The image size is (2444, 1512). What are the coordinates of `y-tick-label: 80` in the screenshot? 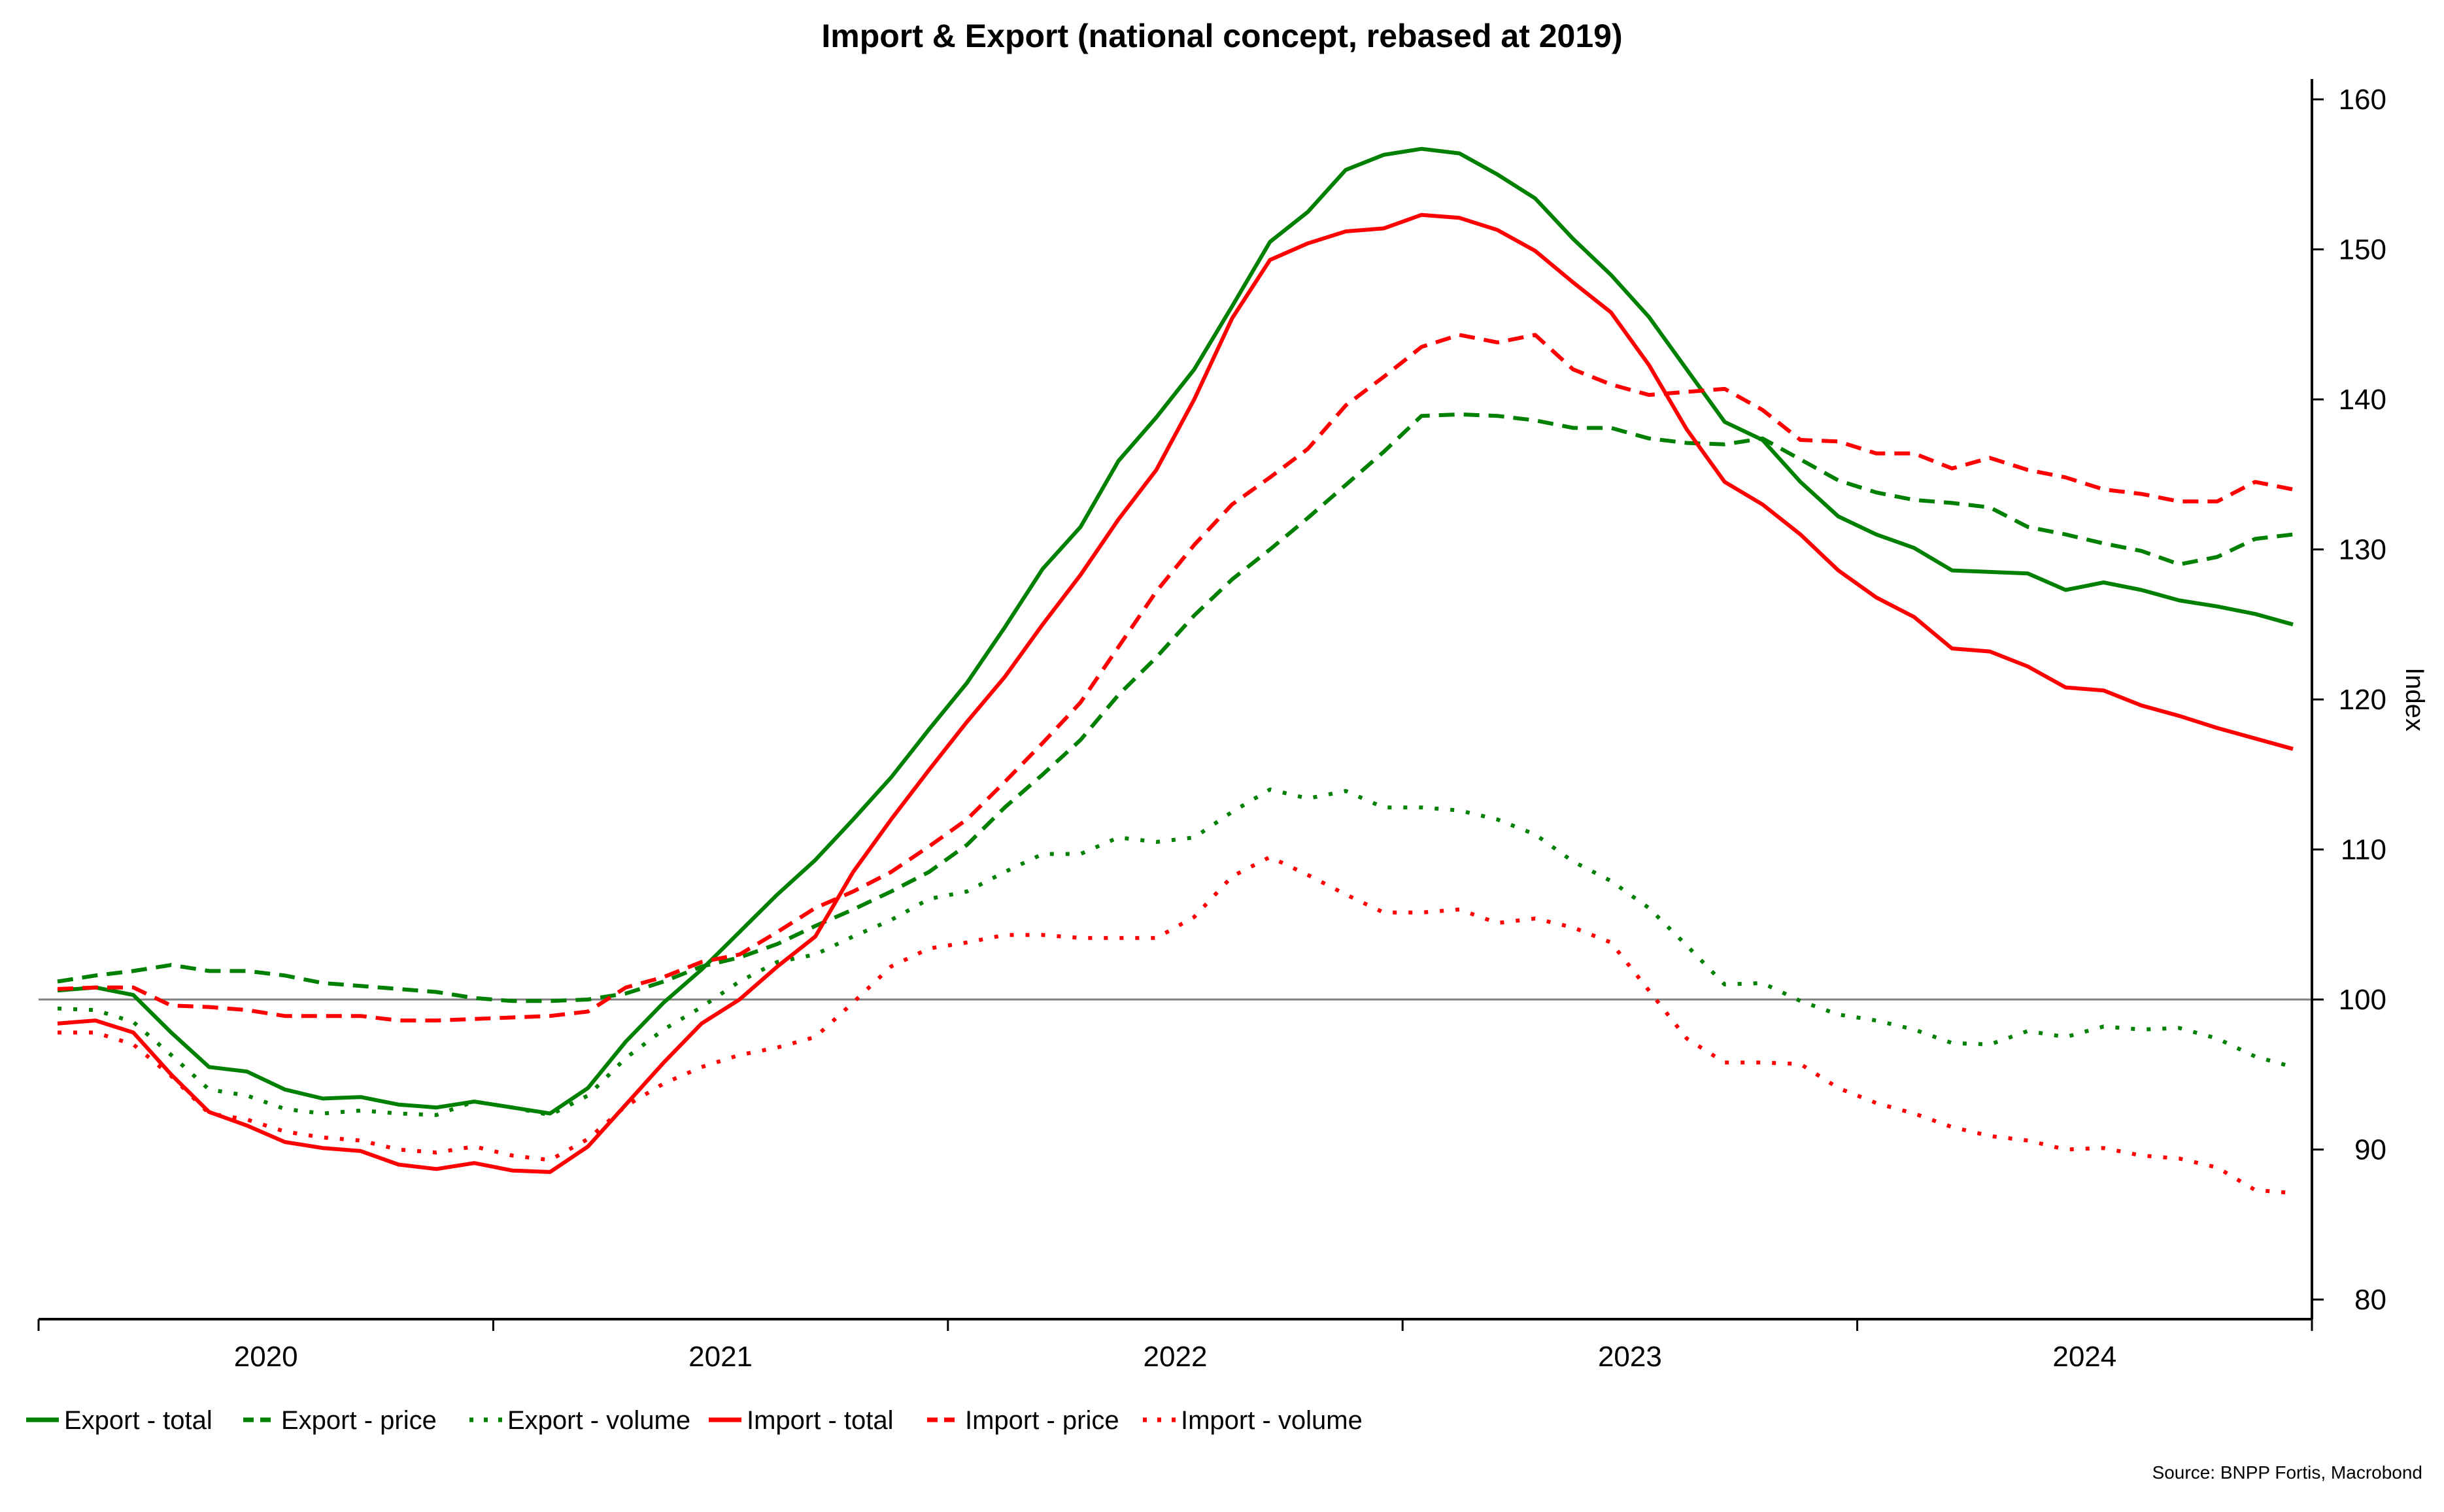 It's located at (2370, 1300).